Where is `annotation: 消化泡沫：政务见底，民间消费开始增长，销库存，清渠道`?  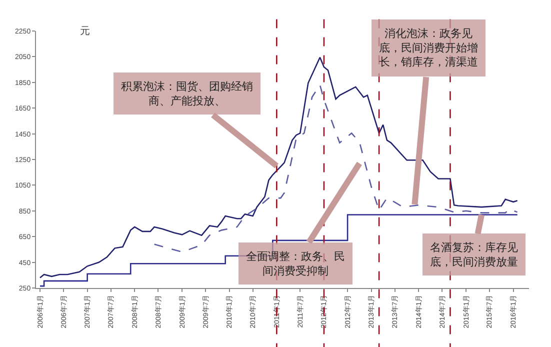 annotation: 消化泡沫：政务见底，民间消费开始增长，销库存，清渠道 is located at coordinates (428, 48).